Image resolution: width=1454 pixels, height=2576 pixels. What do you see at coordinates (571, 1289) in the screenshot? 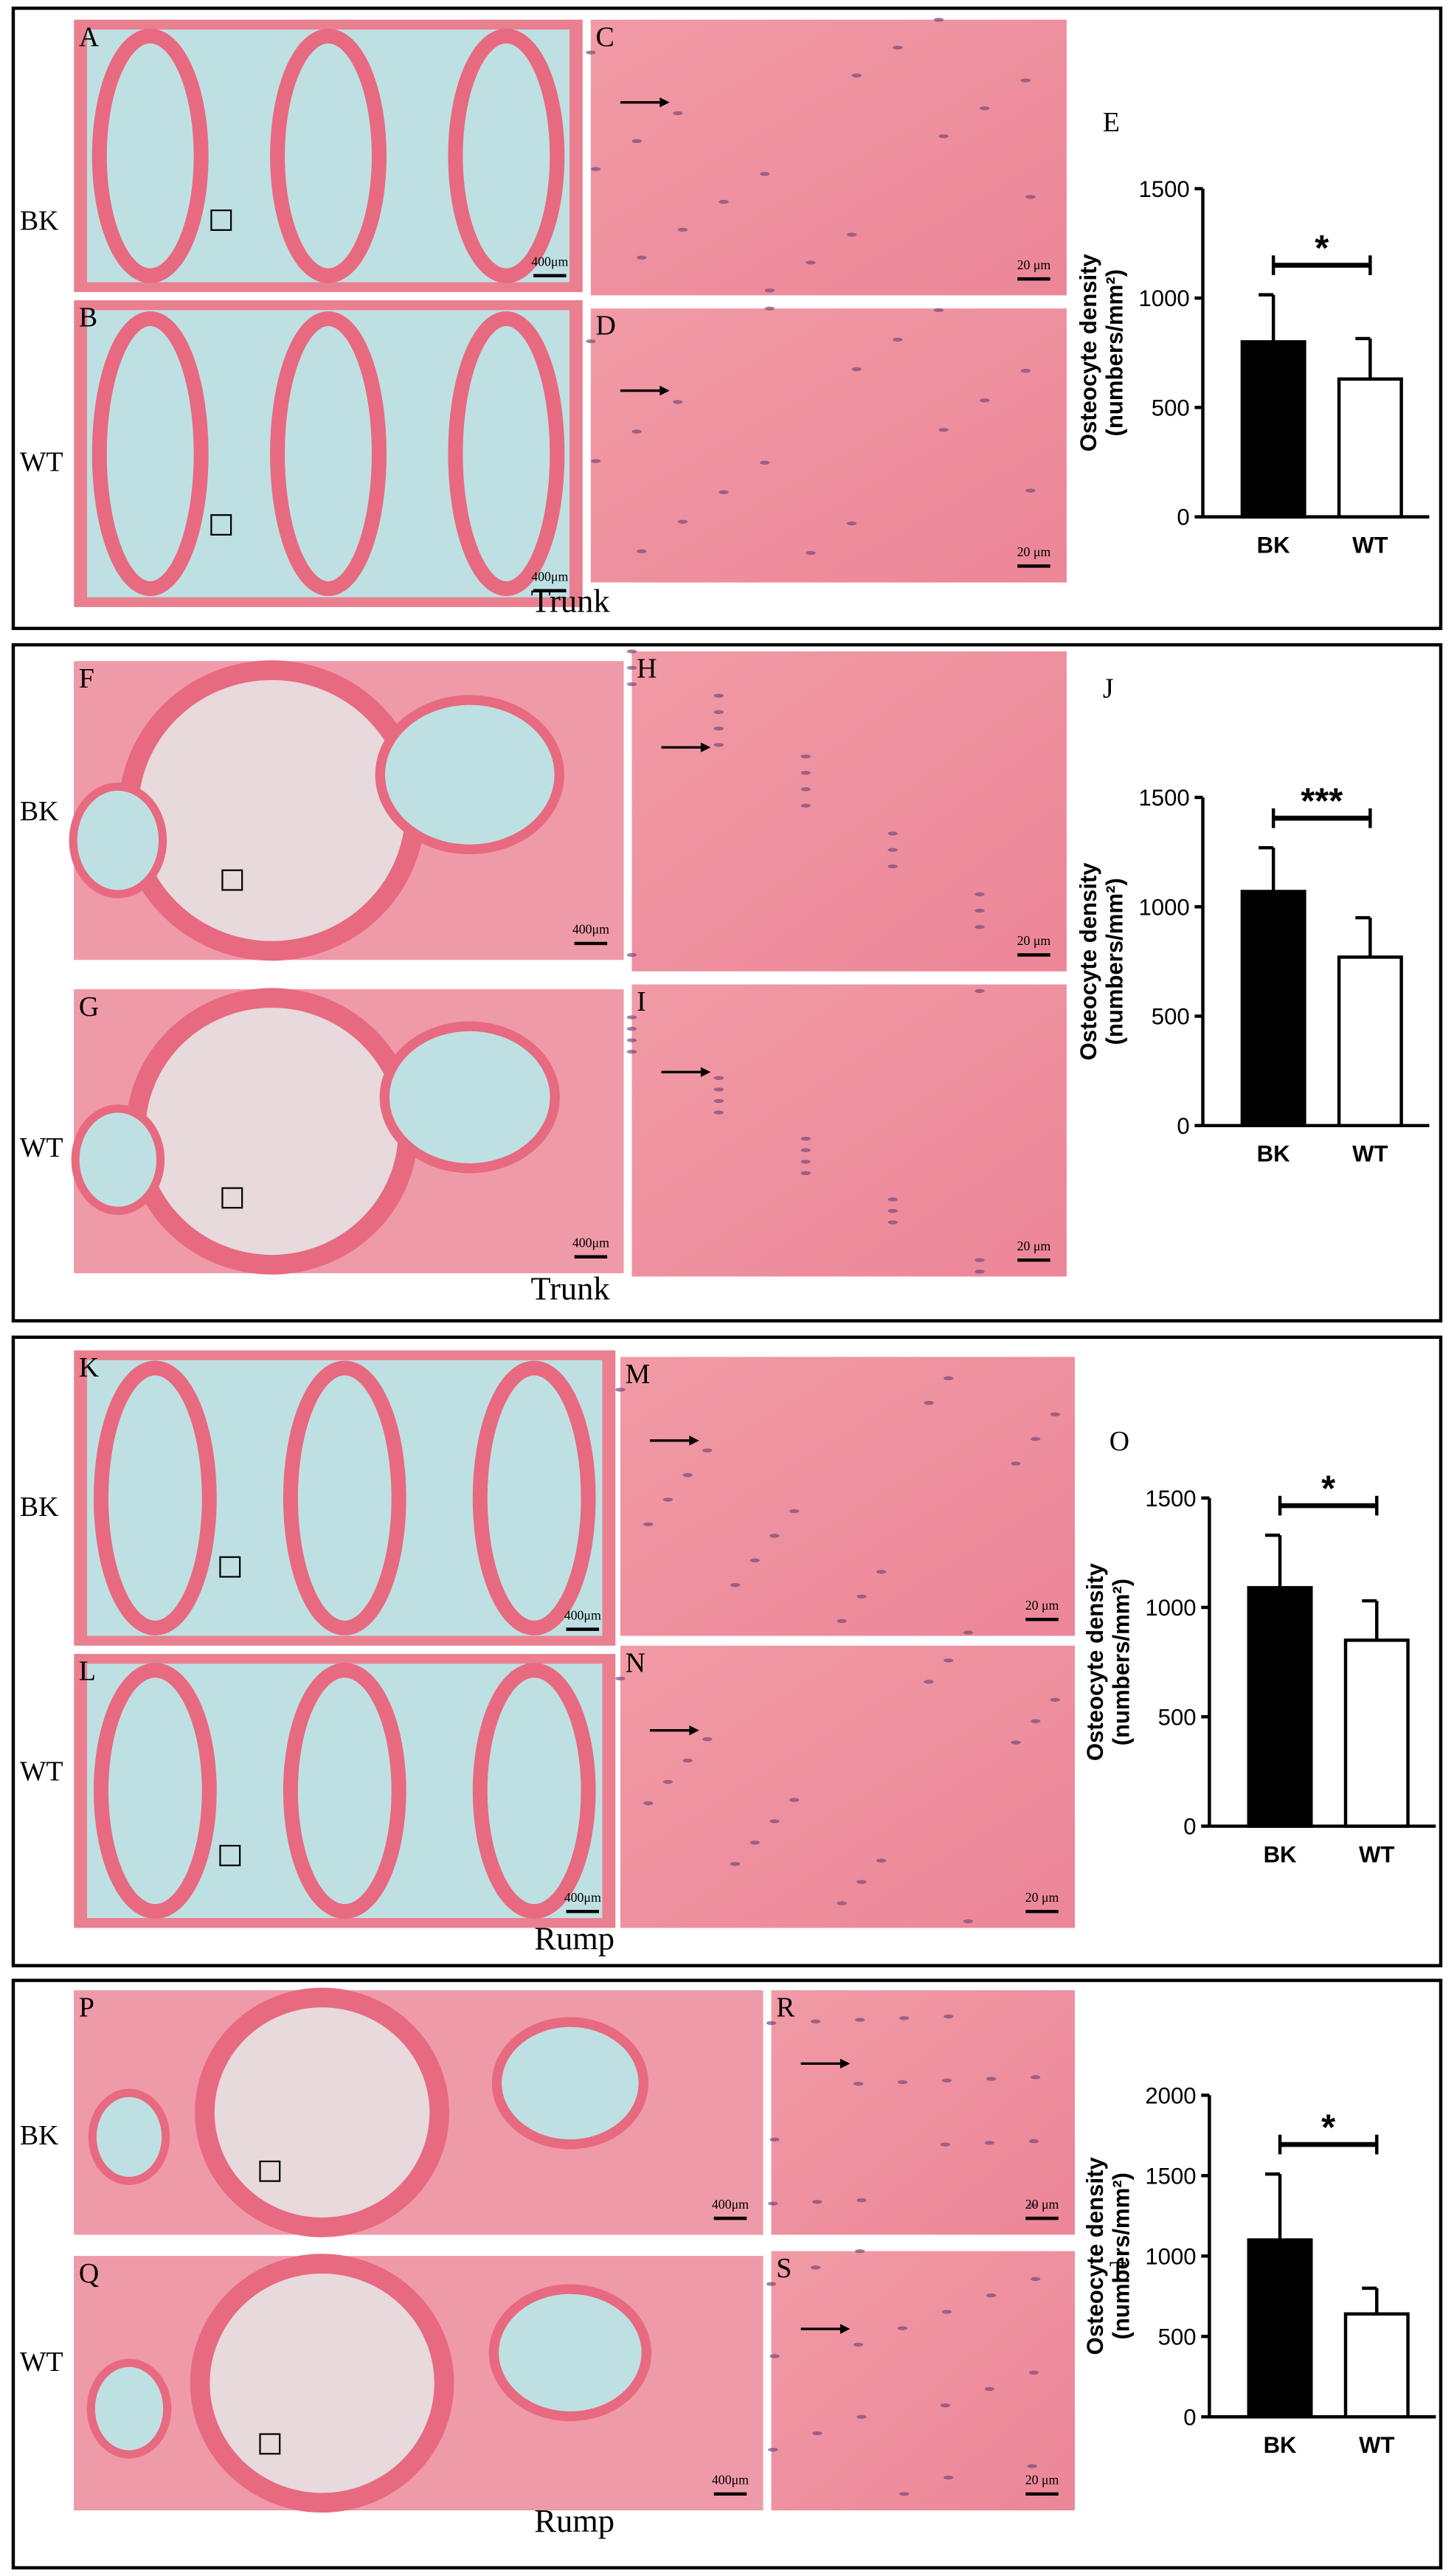
I see `section-caption: Trunk` at bounding box center [571, 1289].